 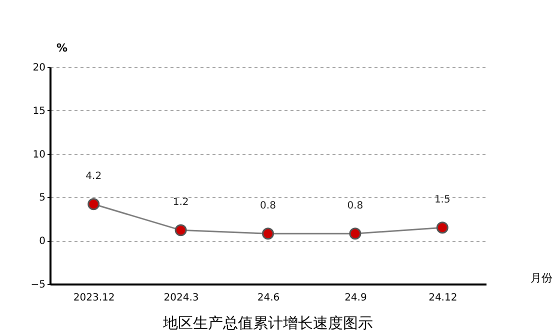 What do you see at coordinates (42, 242) in the screenshot?
I see `y-tick-label: 0` at bounding box center [42, 242].